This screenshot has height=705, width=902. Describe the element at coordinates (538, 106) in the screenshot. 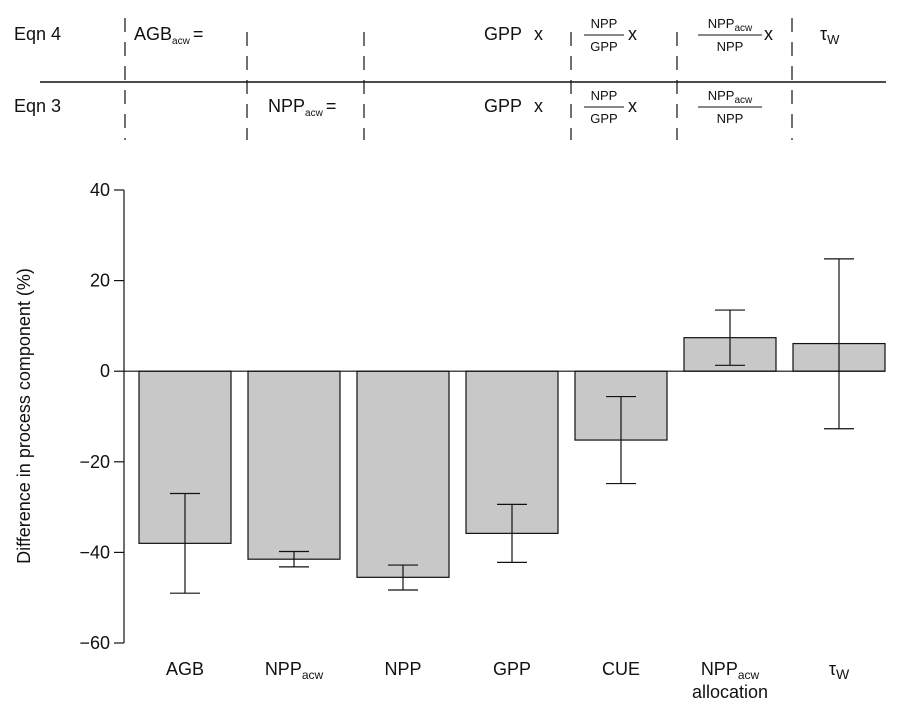

I see `eqn3-times-1: x` at that location.